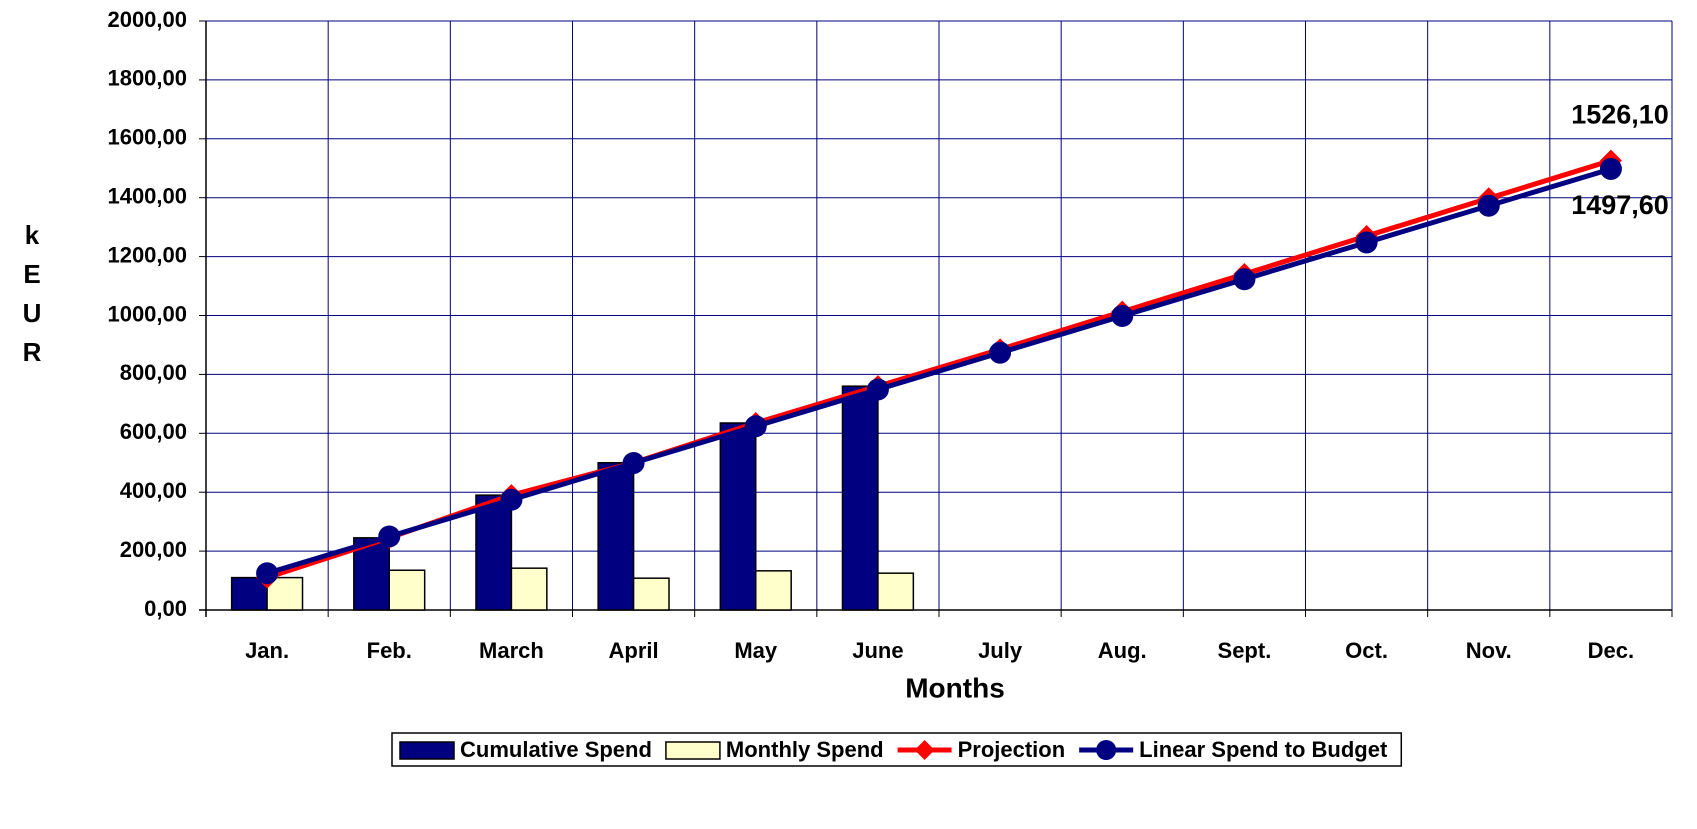 This screenshot has width=1697, height=829. What do you see at coordinates (1620, 115) in the screenshot?
I see `data-label: 1526,10` at bounding box center [1620, 115].